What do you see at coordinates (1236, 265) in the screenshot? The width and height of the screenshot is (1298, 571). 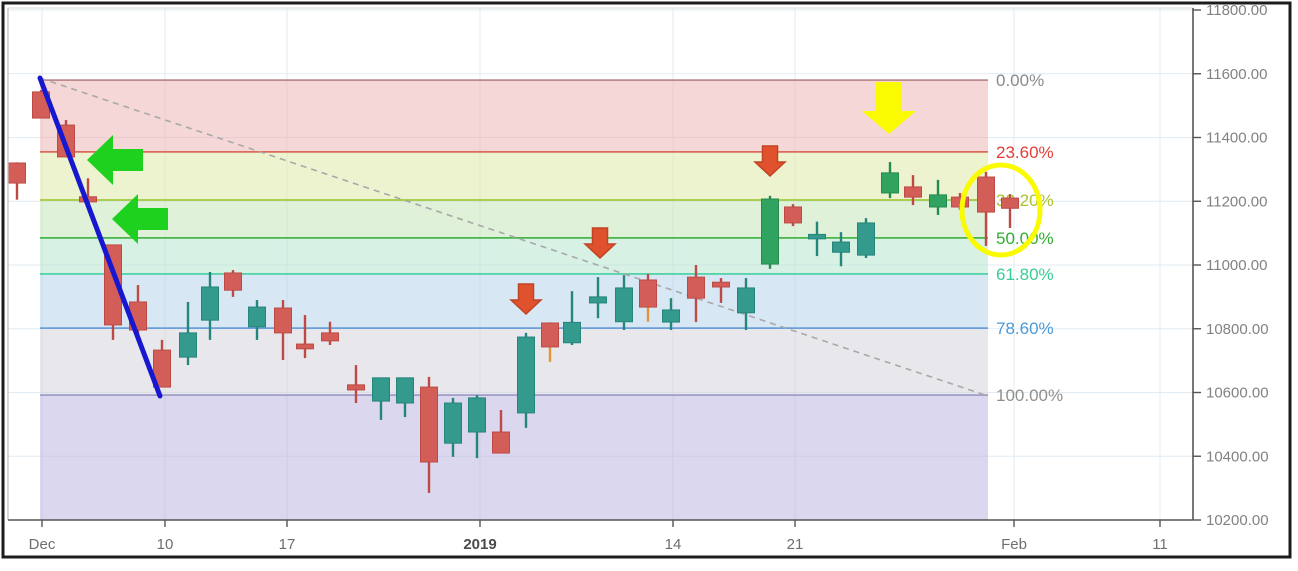 I see `y-axis-tick-label: 11000.00` at bounding box center [1236, 265].